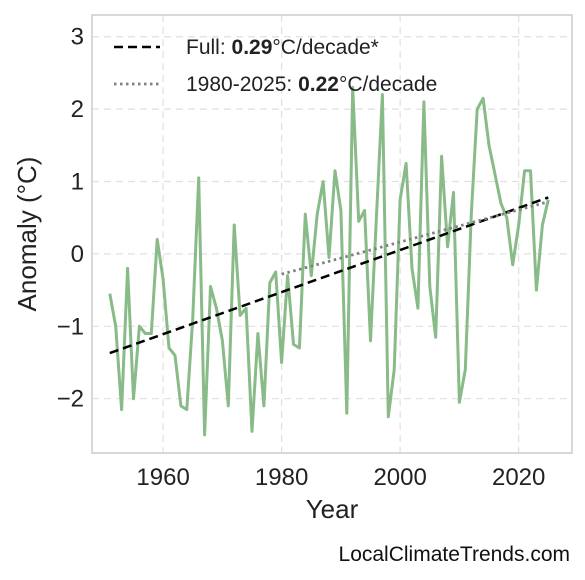 The height and width of the screenshot is (580, 585). I want to click on legend-entry-text: 1980-2025: 0.22°C/decade, so click(311, 84).